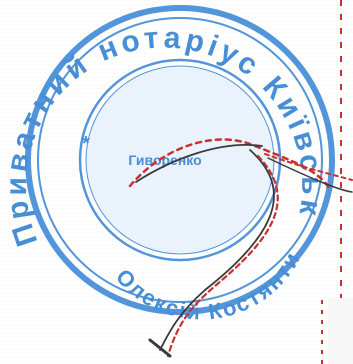 The height and width of the screenshot is (364, 353). I want to click on binding-label, so click(340, 331).